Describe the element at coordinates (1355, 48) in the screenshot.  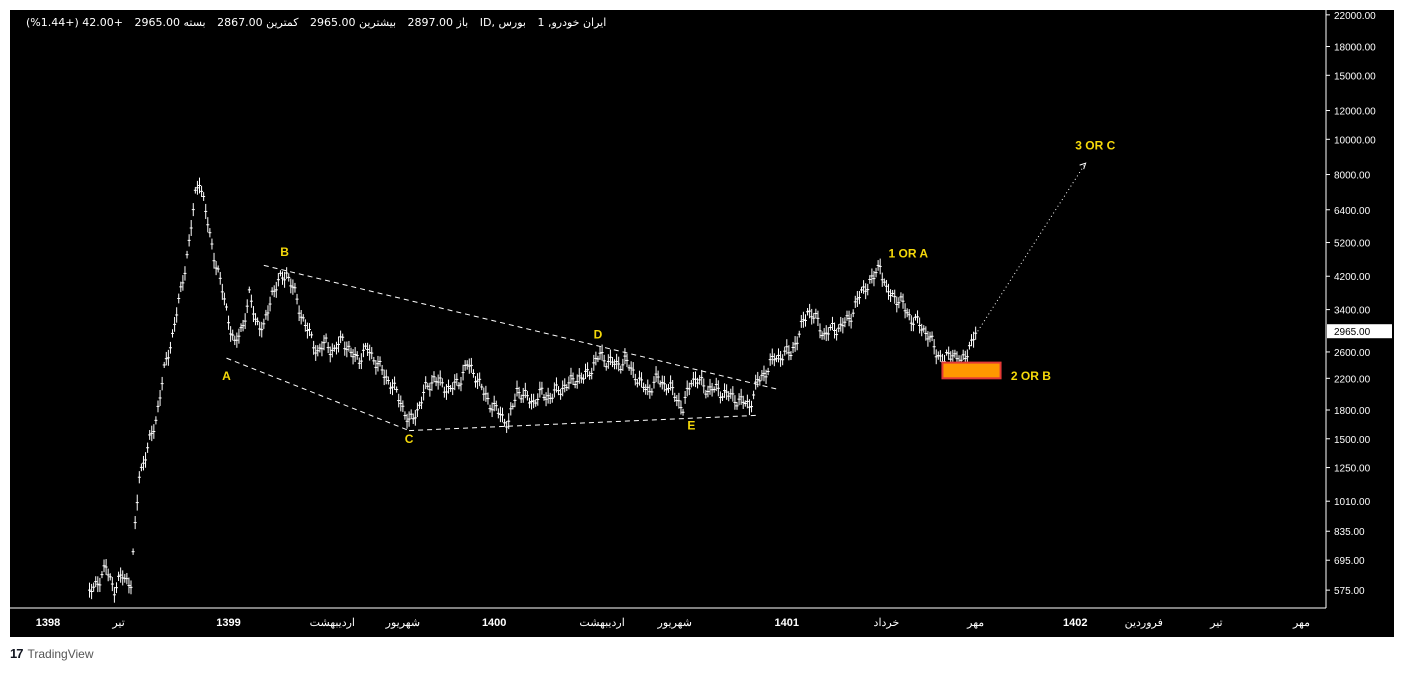
I see `y-tick-label: 18000.00` at that location.